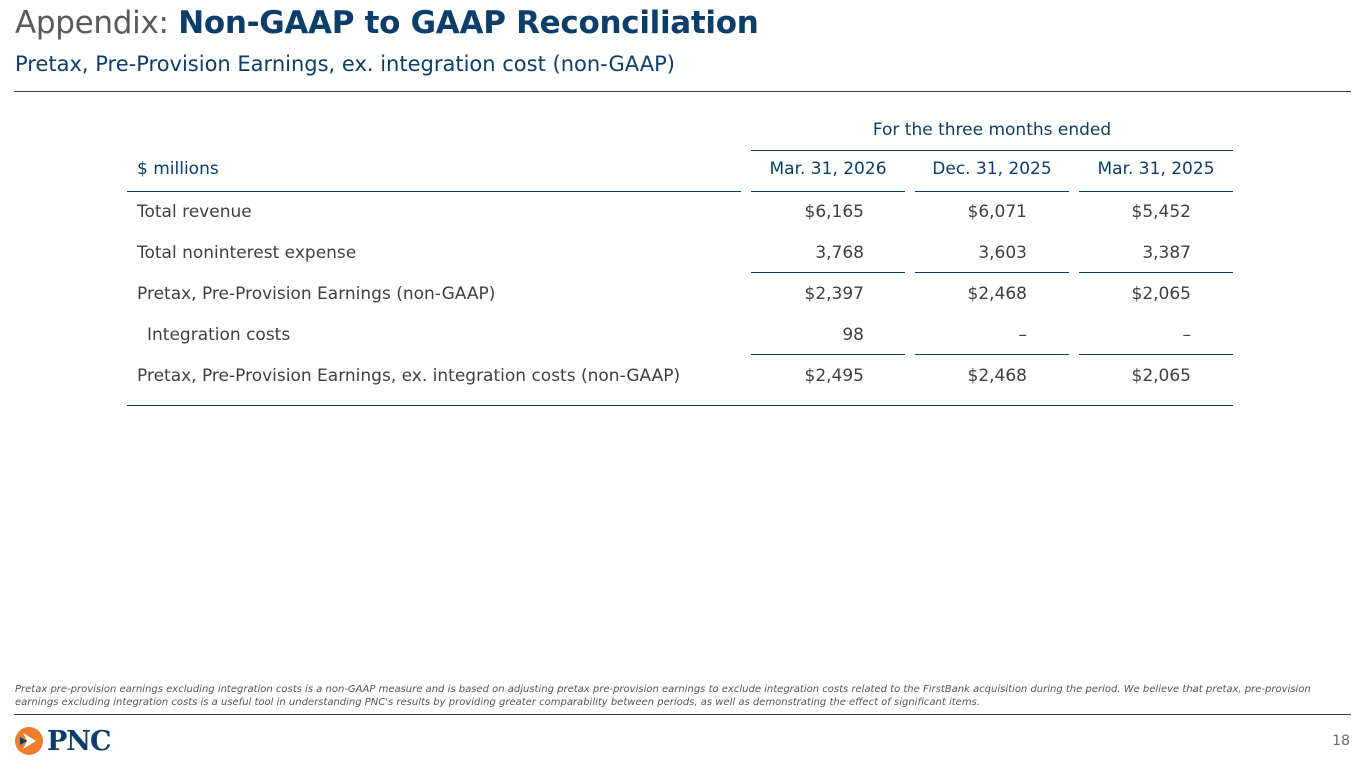 This screenshot has width=1365, height=768. I want to click on pnc-logo: PNC, so click(62, 741).